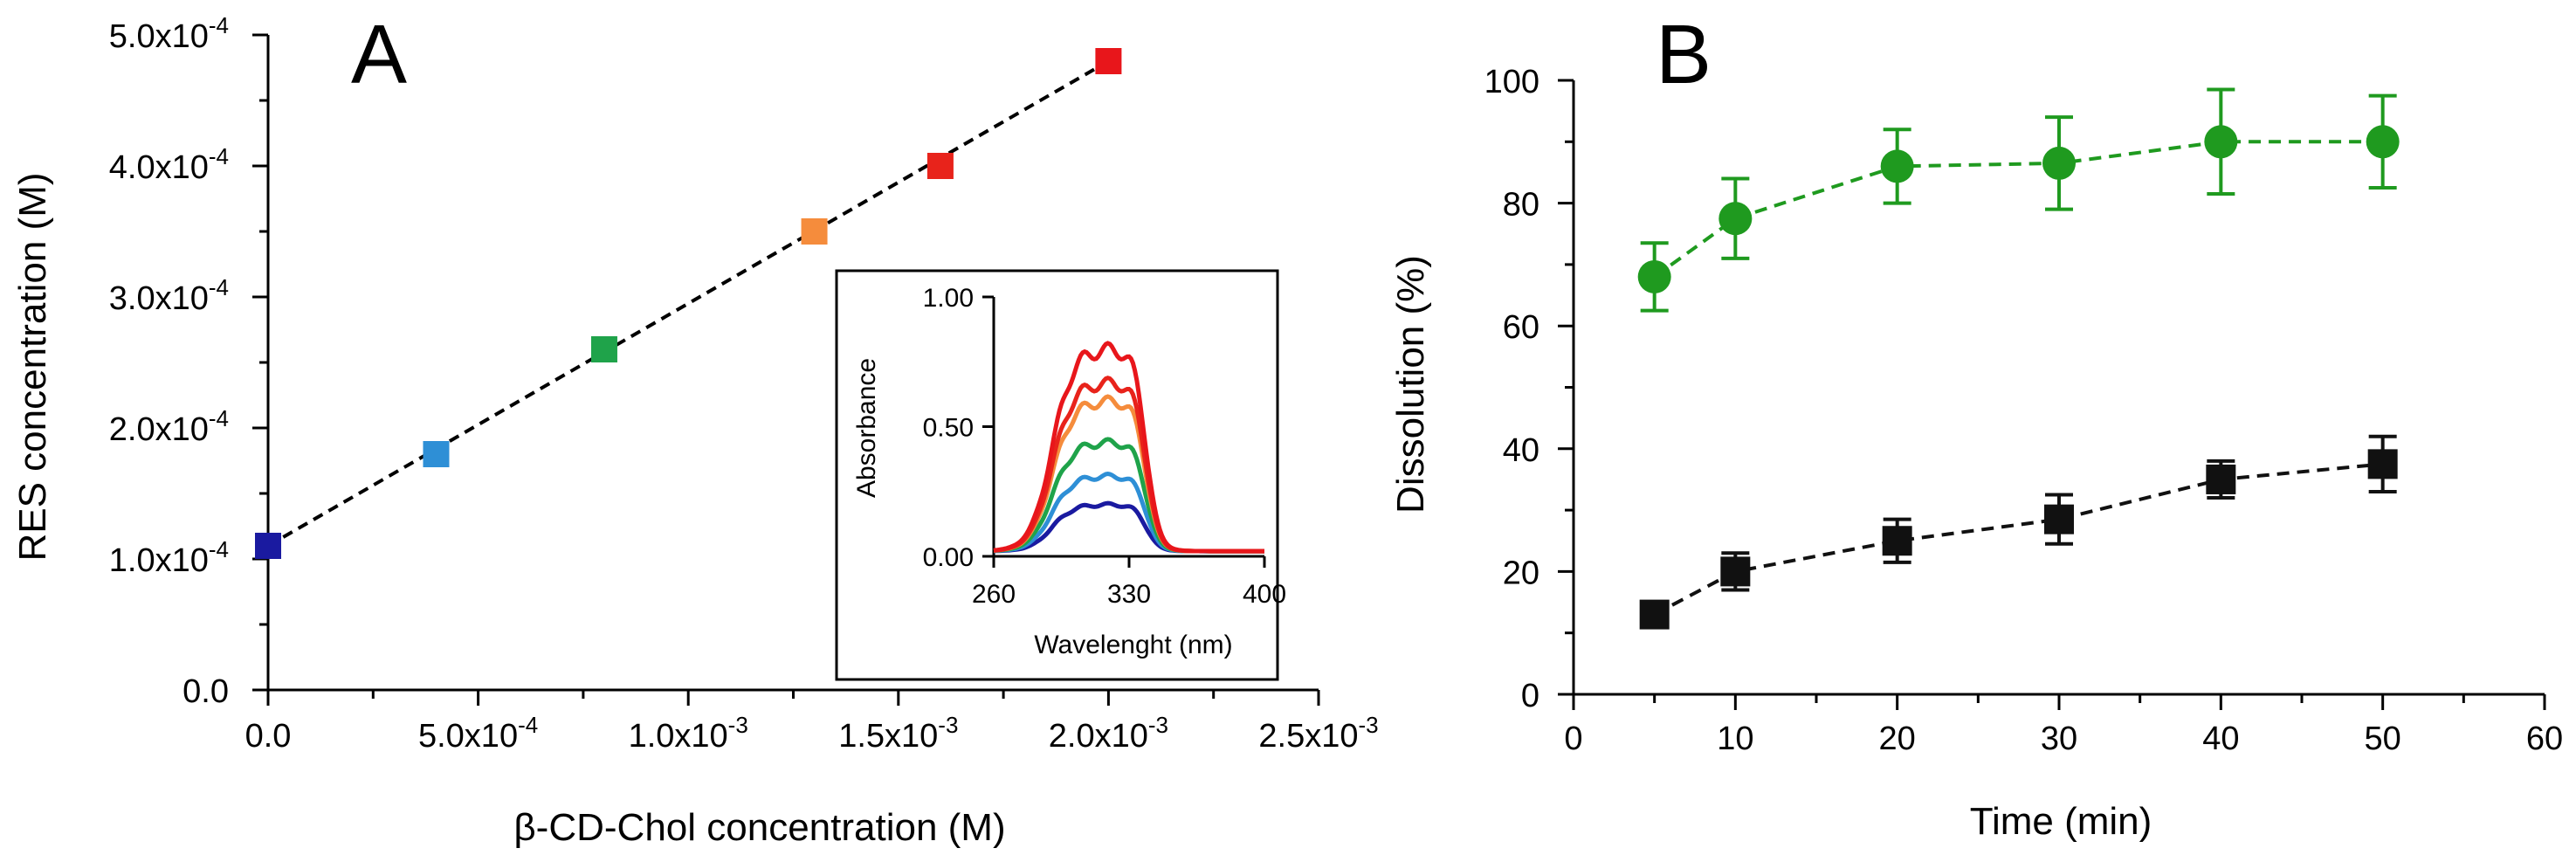  I want to click on panel-a-y-tick-label-base: 2.0x10, so click(159, 429).